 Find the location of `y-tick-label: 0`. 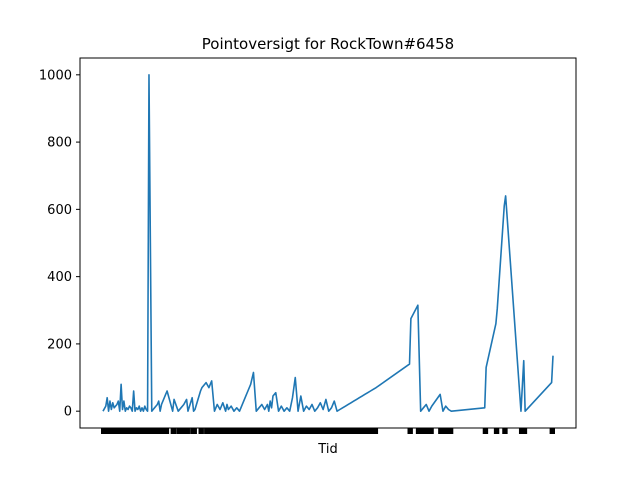

y-tick-label: 0 is located at coordinates (68, 412).